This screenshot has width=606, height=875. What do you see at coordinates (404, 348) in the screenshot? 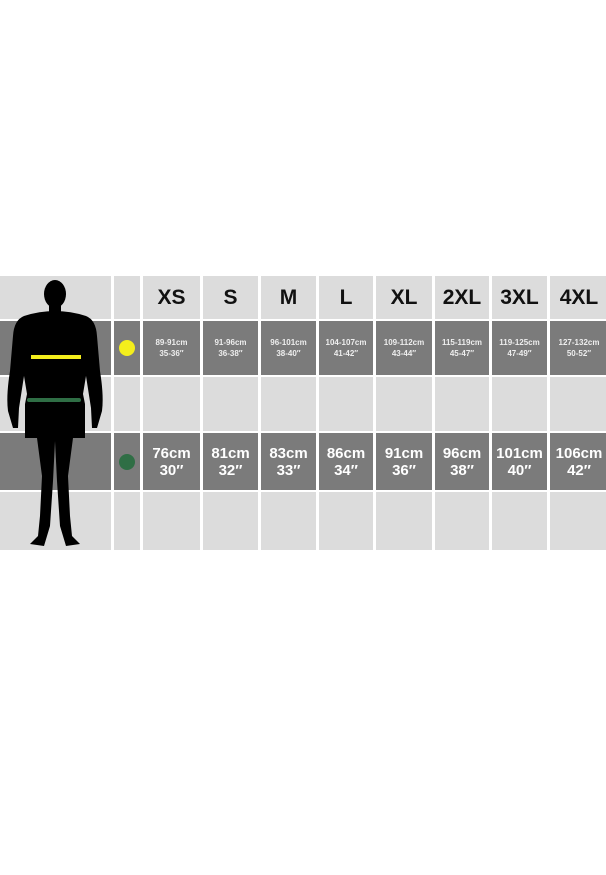
I see `chest-cell: 109-112cm 43-44″` at bounding box center [404, 348].